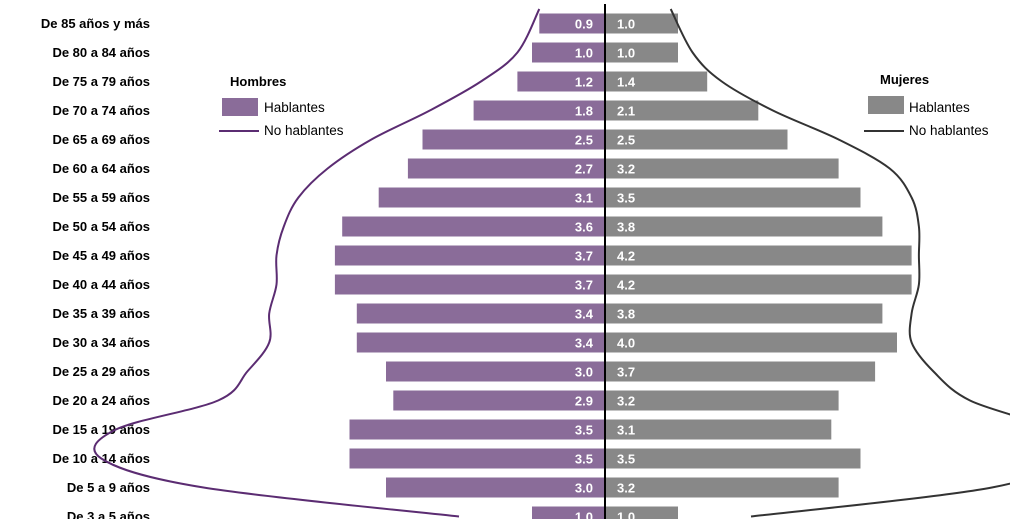  What do you see at coordinates (95, 23) in the screenshot?
I see `age-label: De 85 años y más` at bounding box center [95, 23].